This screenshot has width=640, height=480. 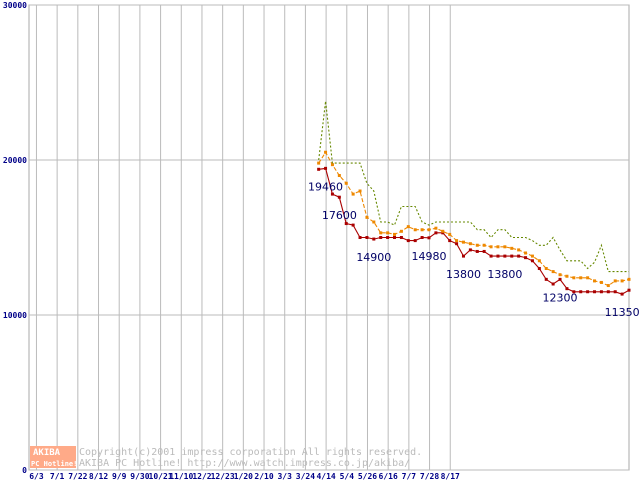 What do you see at coordinates (161, 476) in the screenshot?
I see `x-tick-label: 10/21` at bounding box center [161, 476].